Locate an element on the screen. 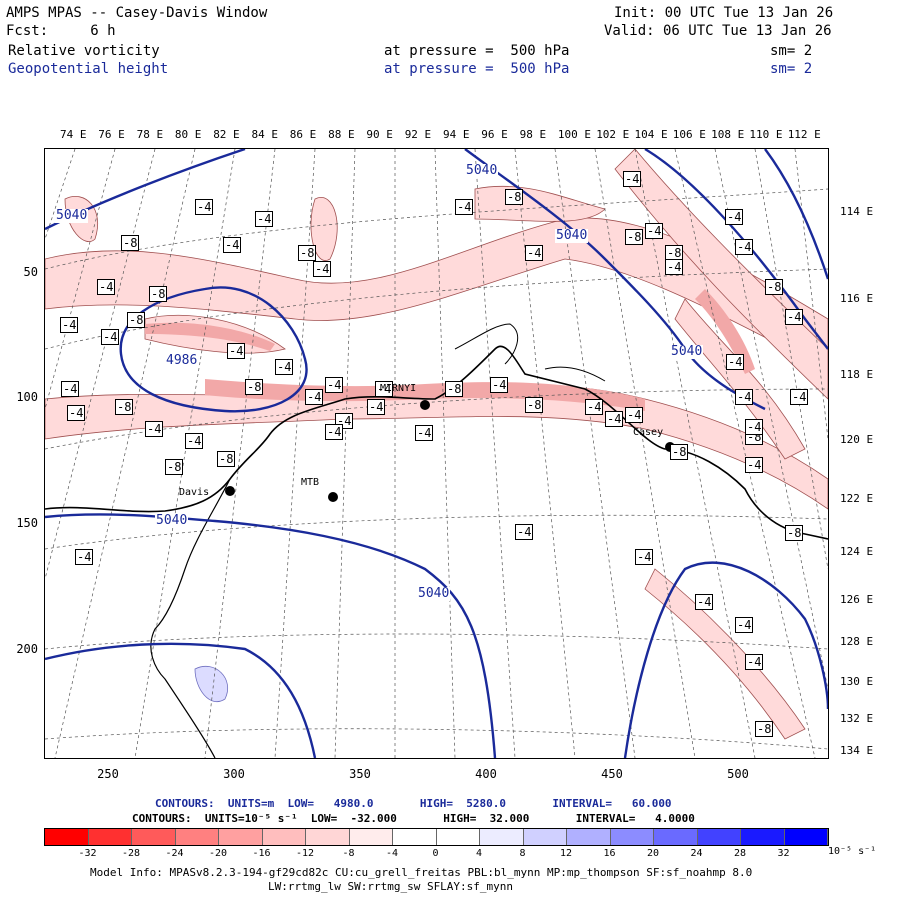 Image resolution: width=900 pixels, height=900 pixels. x-tick-350: 350 is located at coordinates (360, 774).